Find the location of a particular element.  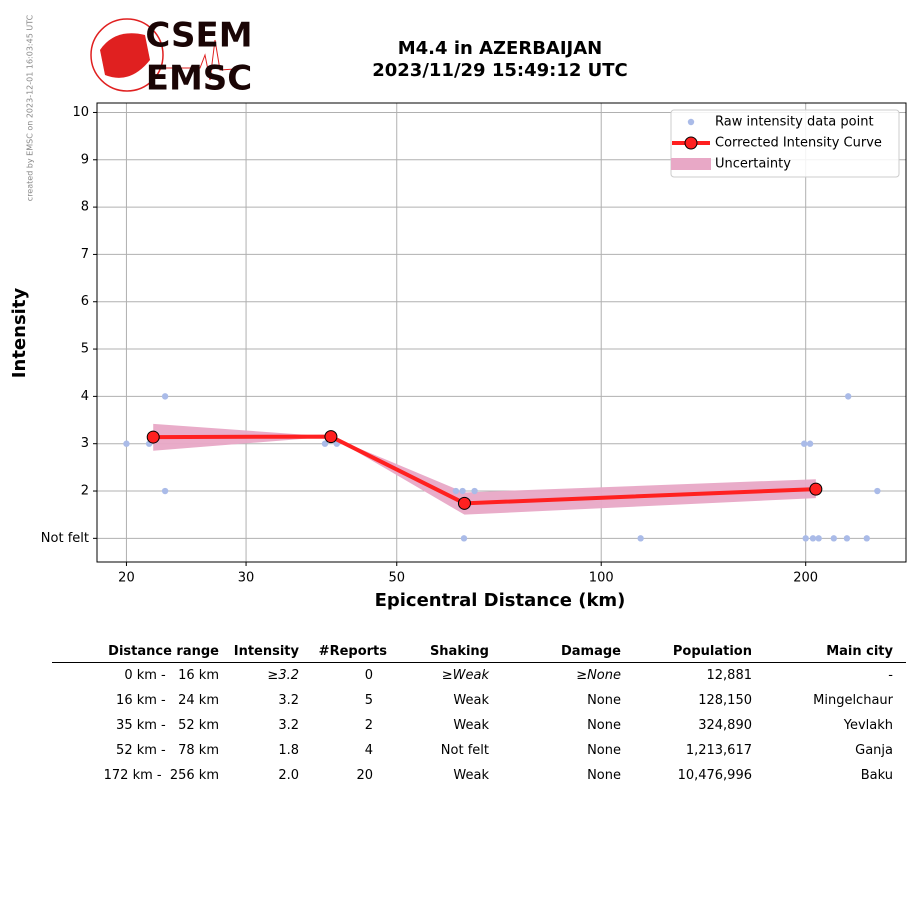

table-cell: ≥3.2 is located at coordinates (283, 675).